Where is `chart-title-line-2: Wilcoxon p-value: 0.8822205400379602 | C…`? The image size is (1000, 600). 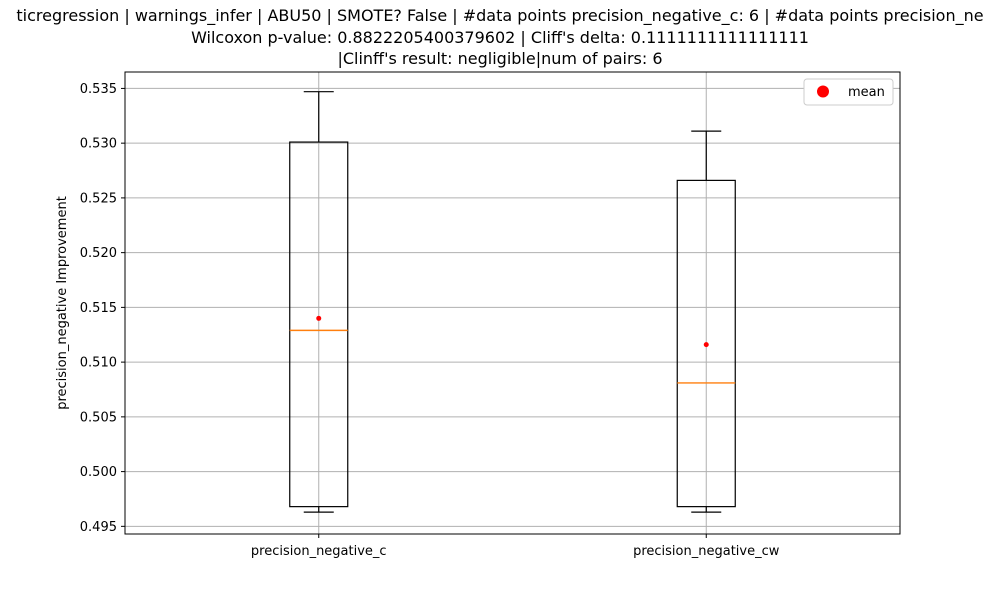 chart-title-line-2: Wilcoxon p-value: 0.8822205400379602 | C… is located at coordinates (500, 37).